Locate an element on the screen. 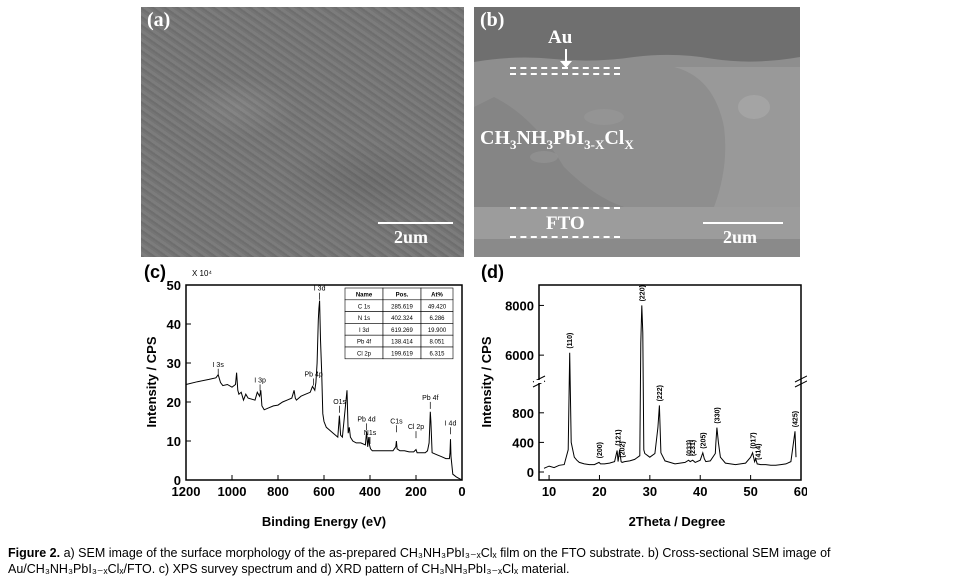 Image resolution: width=955 pixels, height=587 pixels. y-multiplier-label: X 10⁴ is located at coordinates (202, 273).